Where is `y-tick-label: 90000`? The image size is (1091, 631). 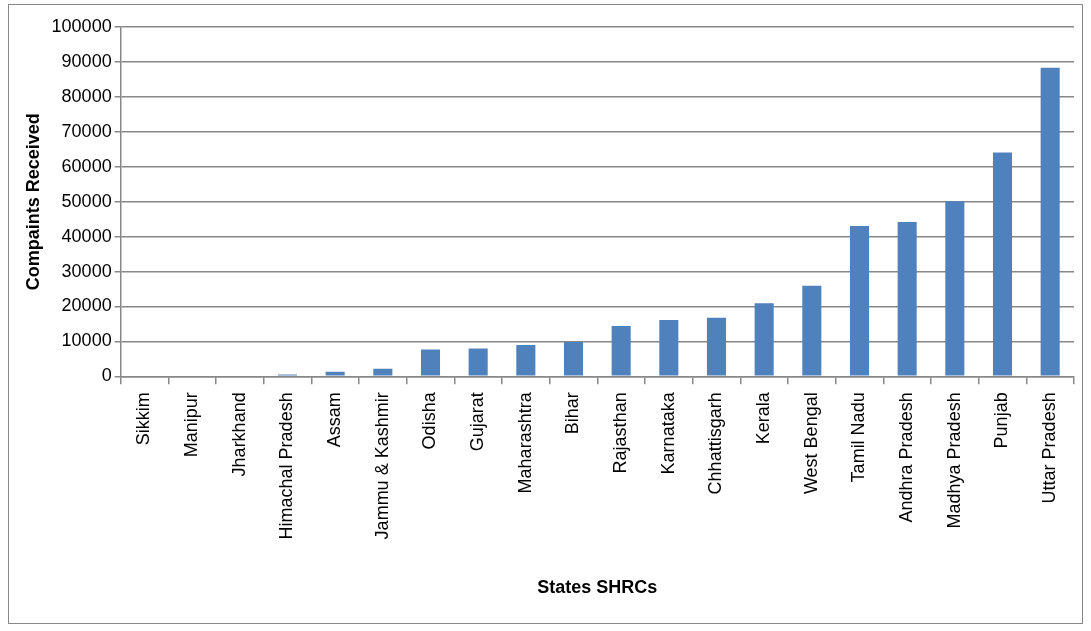
y-tick-label: 90000 is located at coordinates (86, 60).